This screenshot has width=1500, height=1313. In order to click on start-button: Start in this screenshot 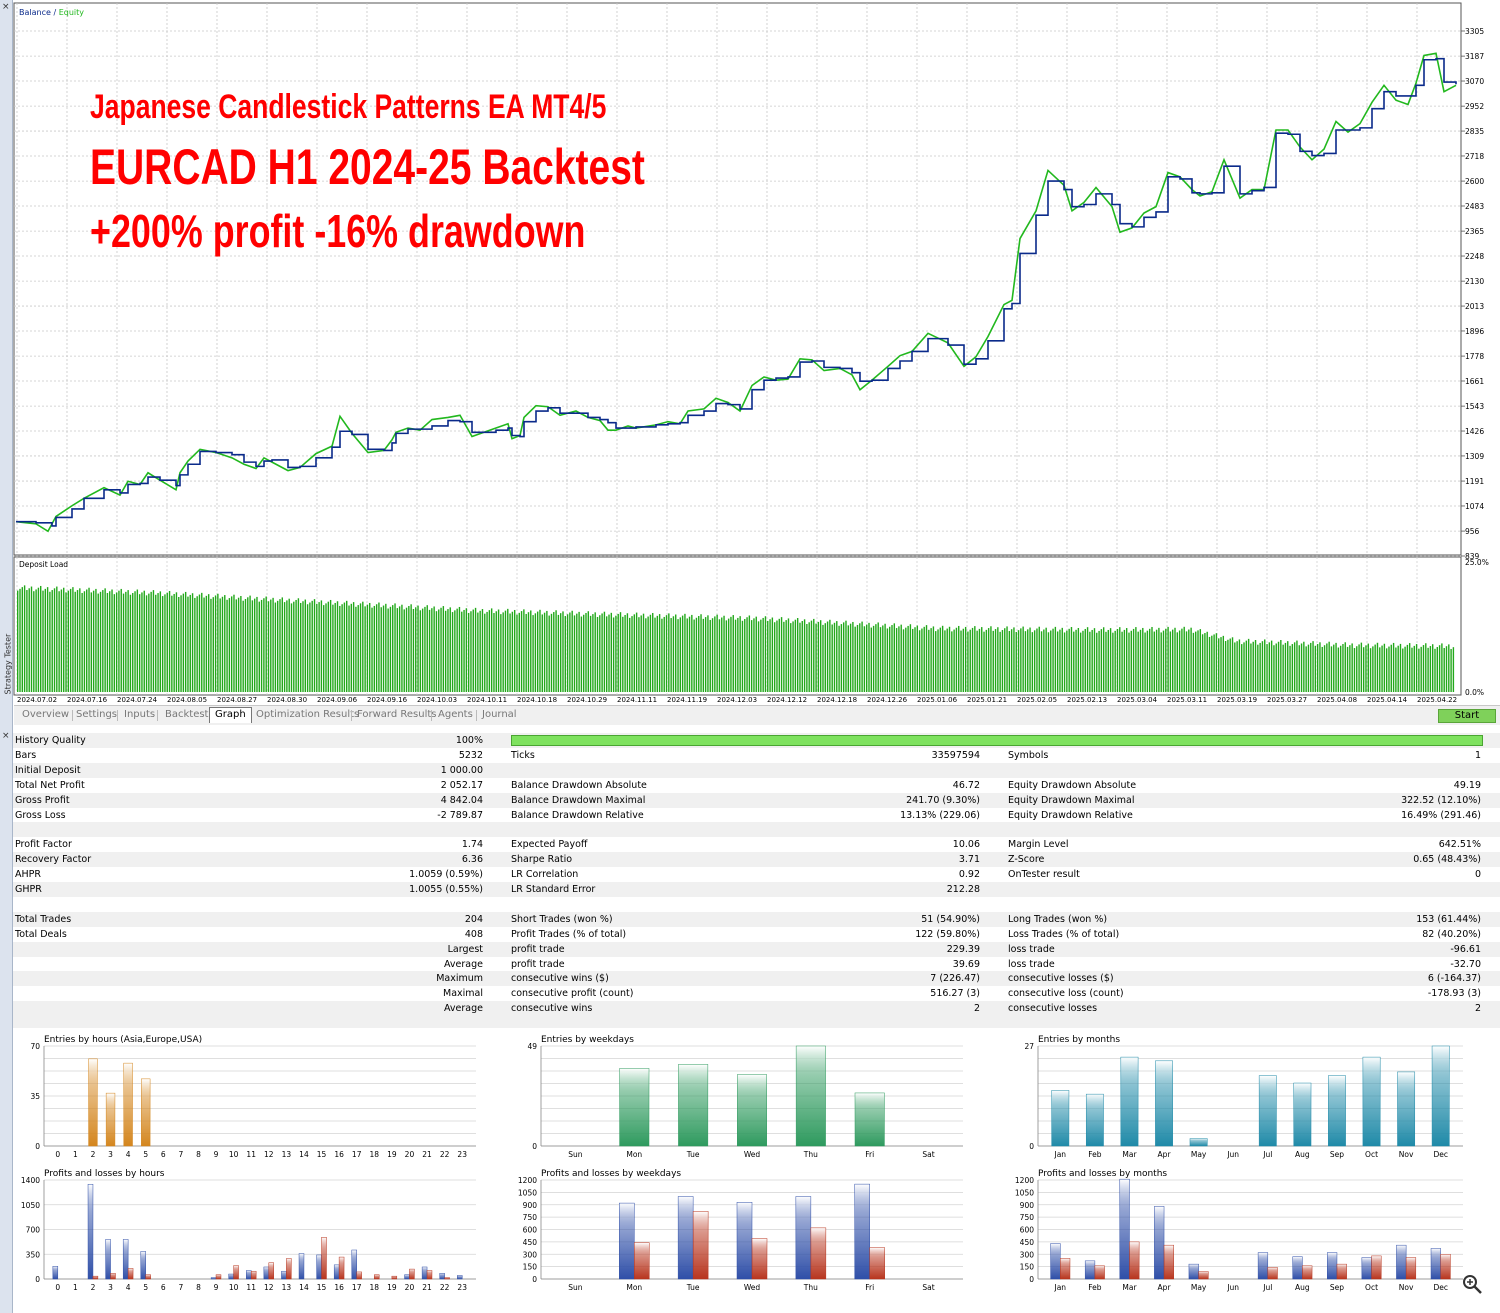, I will do `click(1467, 716)`.